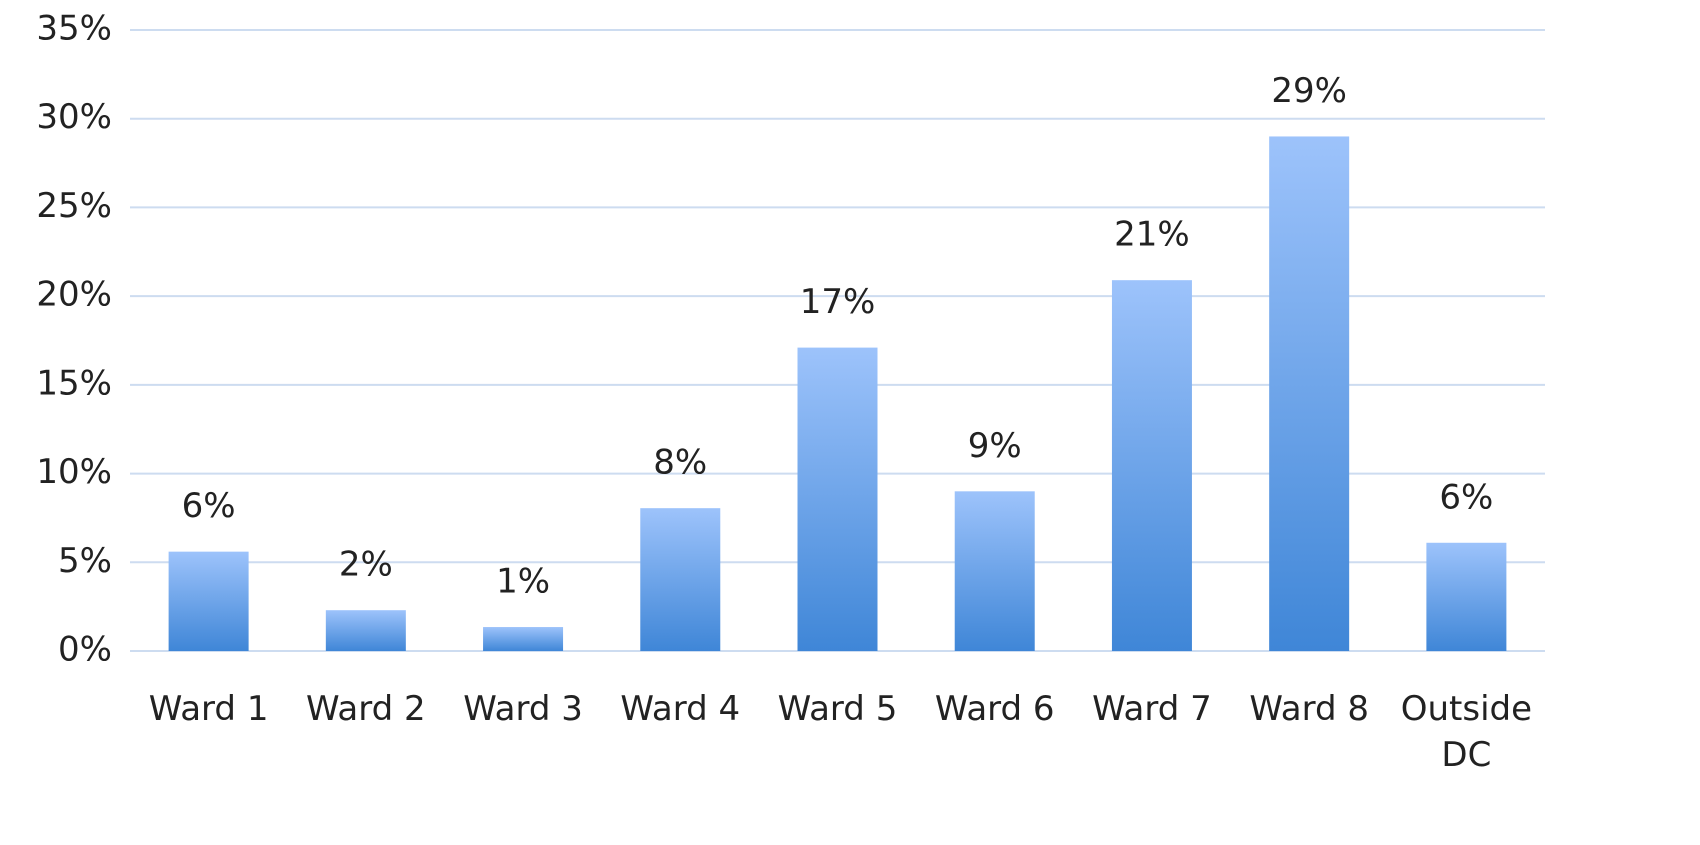 Image resolution: width=1700 pixels, height=845 pixels. Describe the element at coordinates (74, 206) in the screenshot. I see `y-tick-label: 25%` at that location.